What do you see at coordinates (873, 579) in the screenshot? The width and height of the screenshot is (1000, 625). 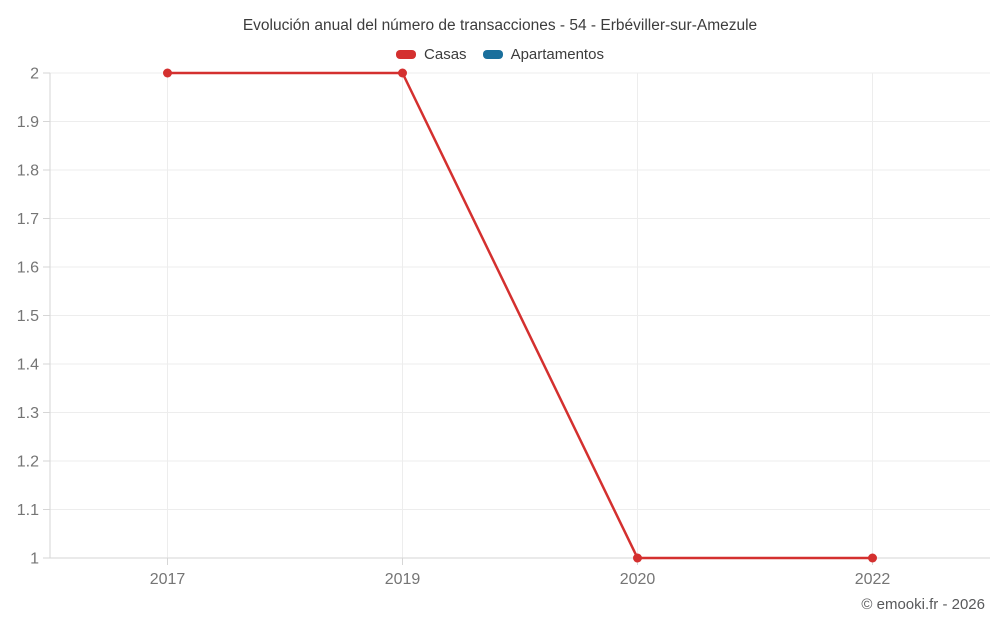 I see `x-axis-label: 2022` at bounding box center [873, 579].